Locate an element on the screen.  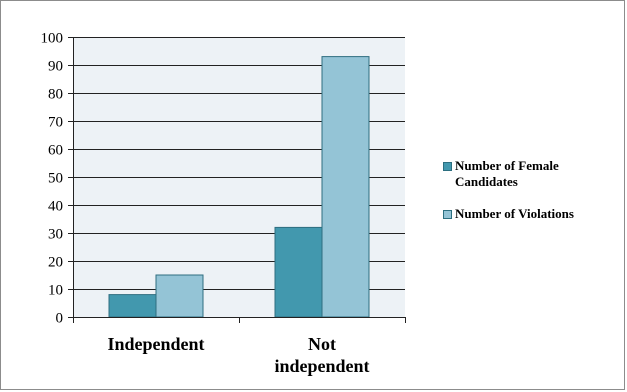
legend-item-female-candidates: Number of Female Candidates is located at coordinates (533, 174).